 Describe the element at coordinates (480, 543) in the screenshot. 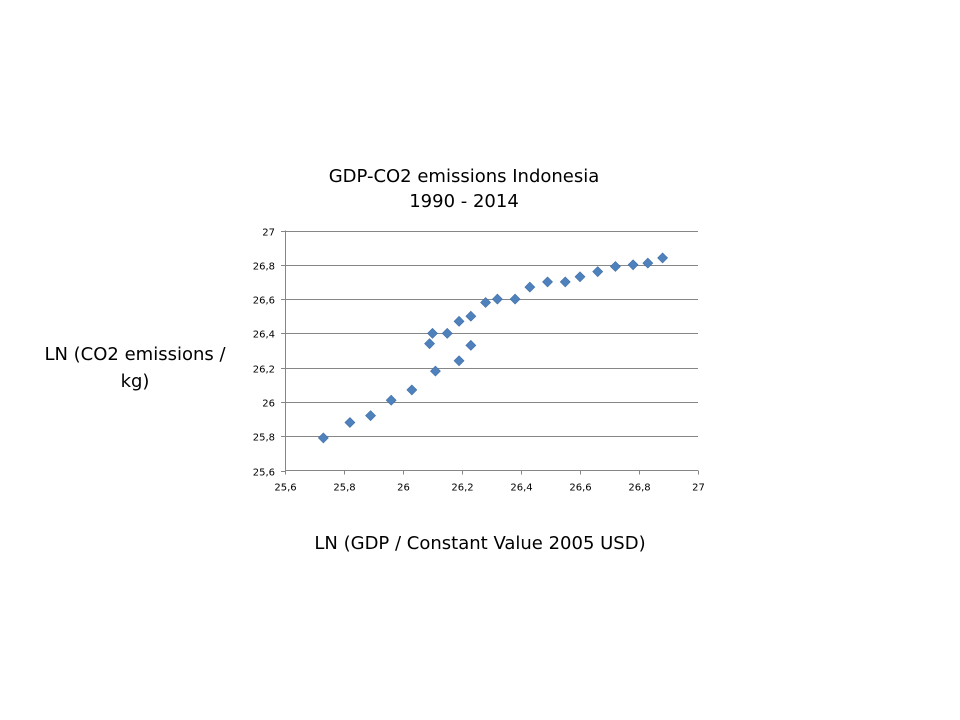

I see `x-axis-label: LN (GDP / Constant Value 2005 USD)` at that location.